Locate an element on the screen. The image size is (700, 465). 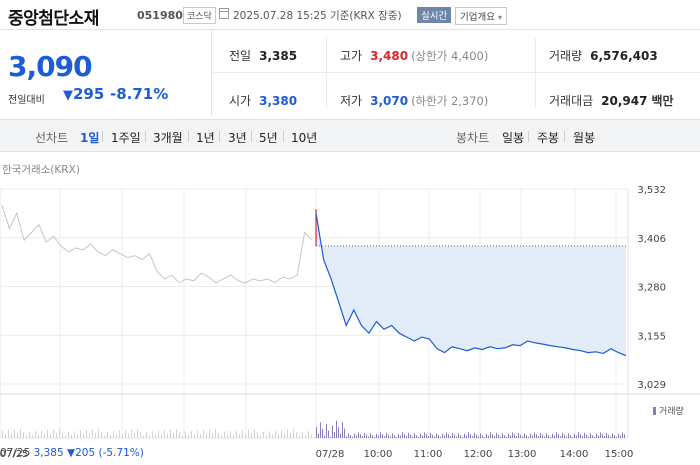
open-price: 시가 3,380 is located at coordinates (263, 100).